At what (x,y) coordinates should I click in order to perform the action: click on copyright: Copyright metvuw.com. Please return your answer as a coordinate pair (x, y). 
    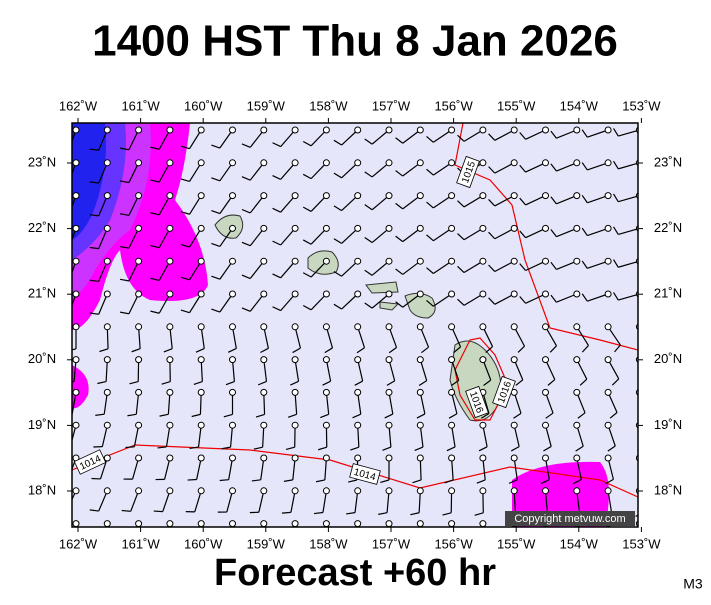
    Looking at the image, I should click on (569, 519).